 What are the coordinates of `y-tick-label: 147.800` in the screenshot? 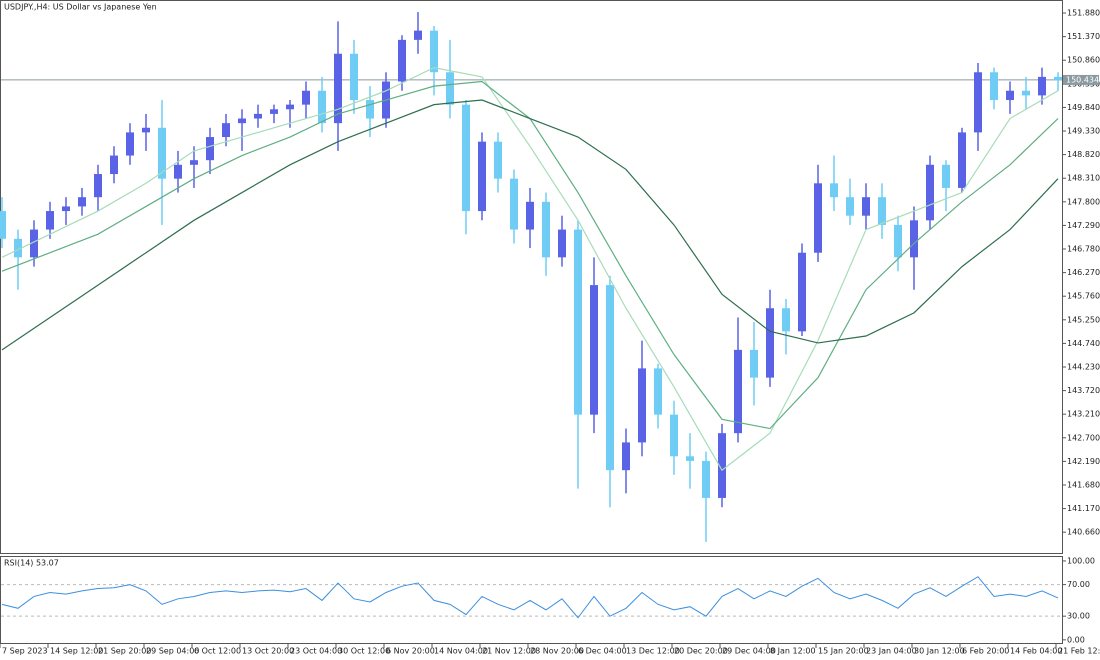 It's located at (1083, 201).